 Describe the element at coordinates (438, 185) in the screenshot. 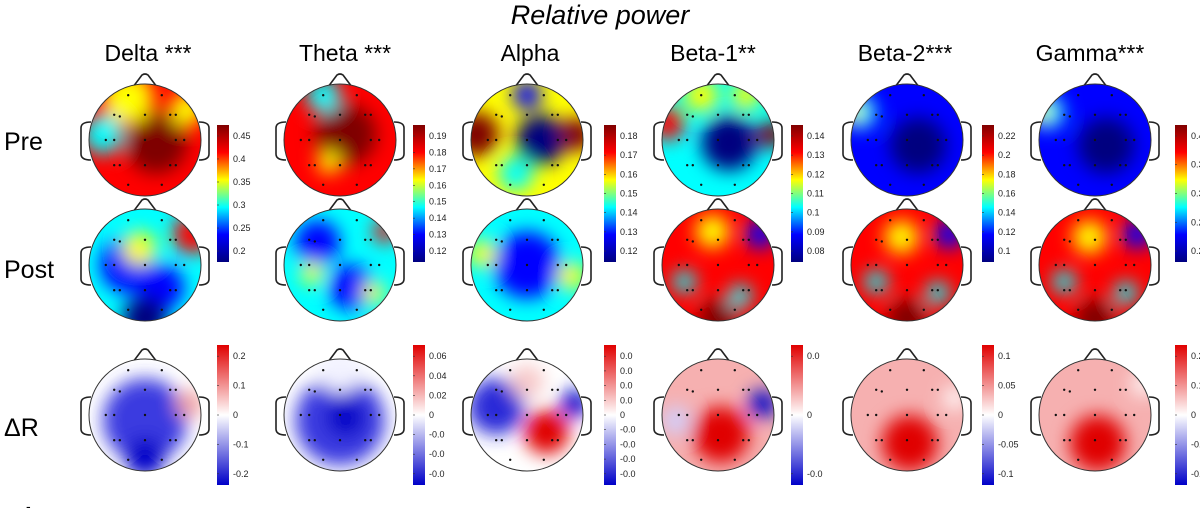

I see `colorbar-tick-label: 0.16` at that location.